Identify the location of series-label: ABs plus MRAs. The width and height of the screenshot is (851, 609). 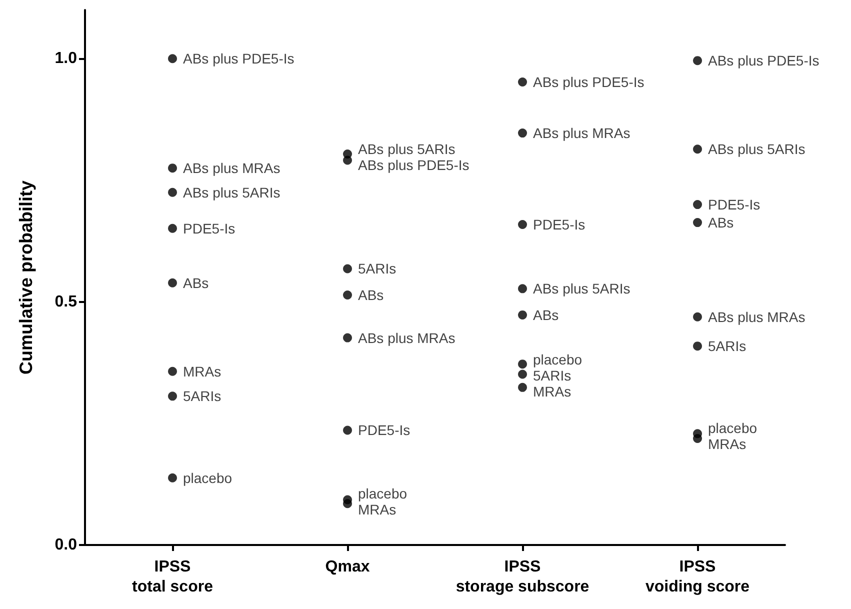
(231, 168).